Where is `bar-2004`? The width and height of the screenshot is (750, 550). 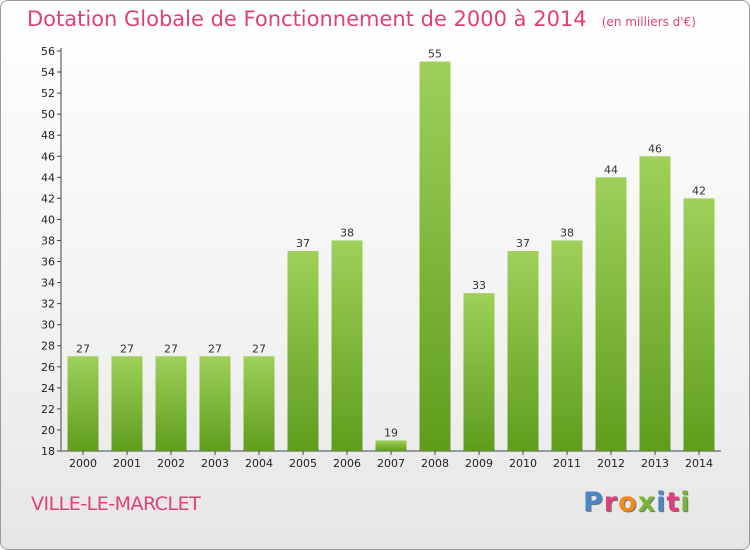 bar-2004 is located at coordinates (259, 403).